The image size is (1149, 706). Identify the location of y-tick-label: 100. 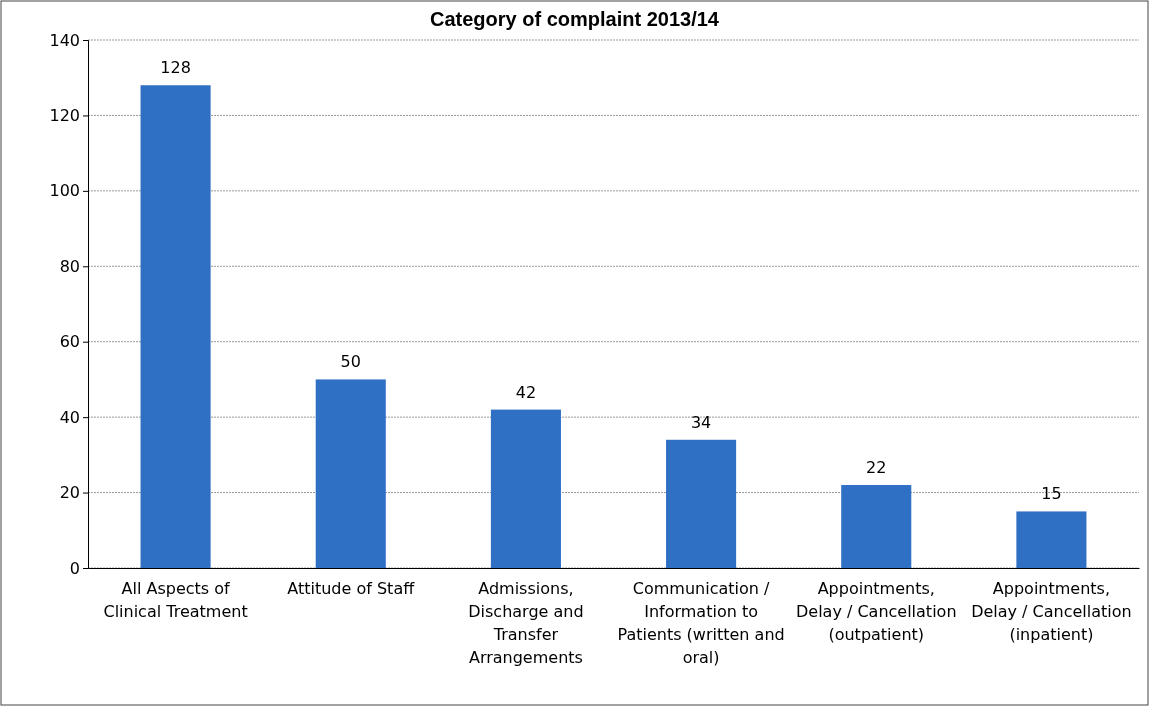
(64, 191).